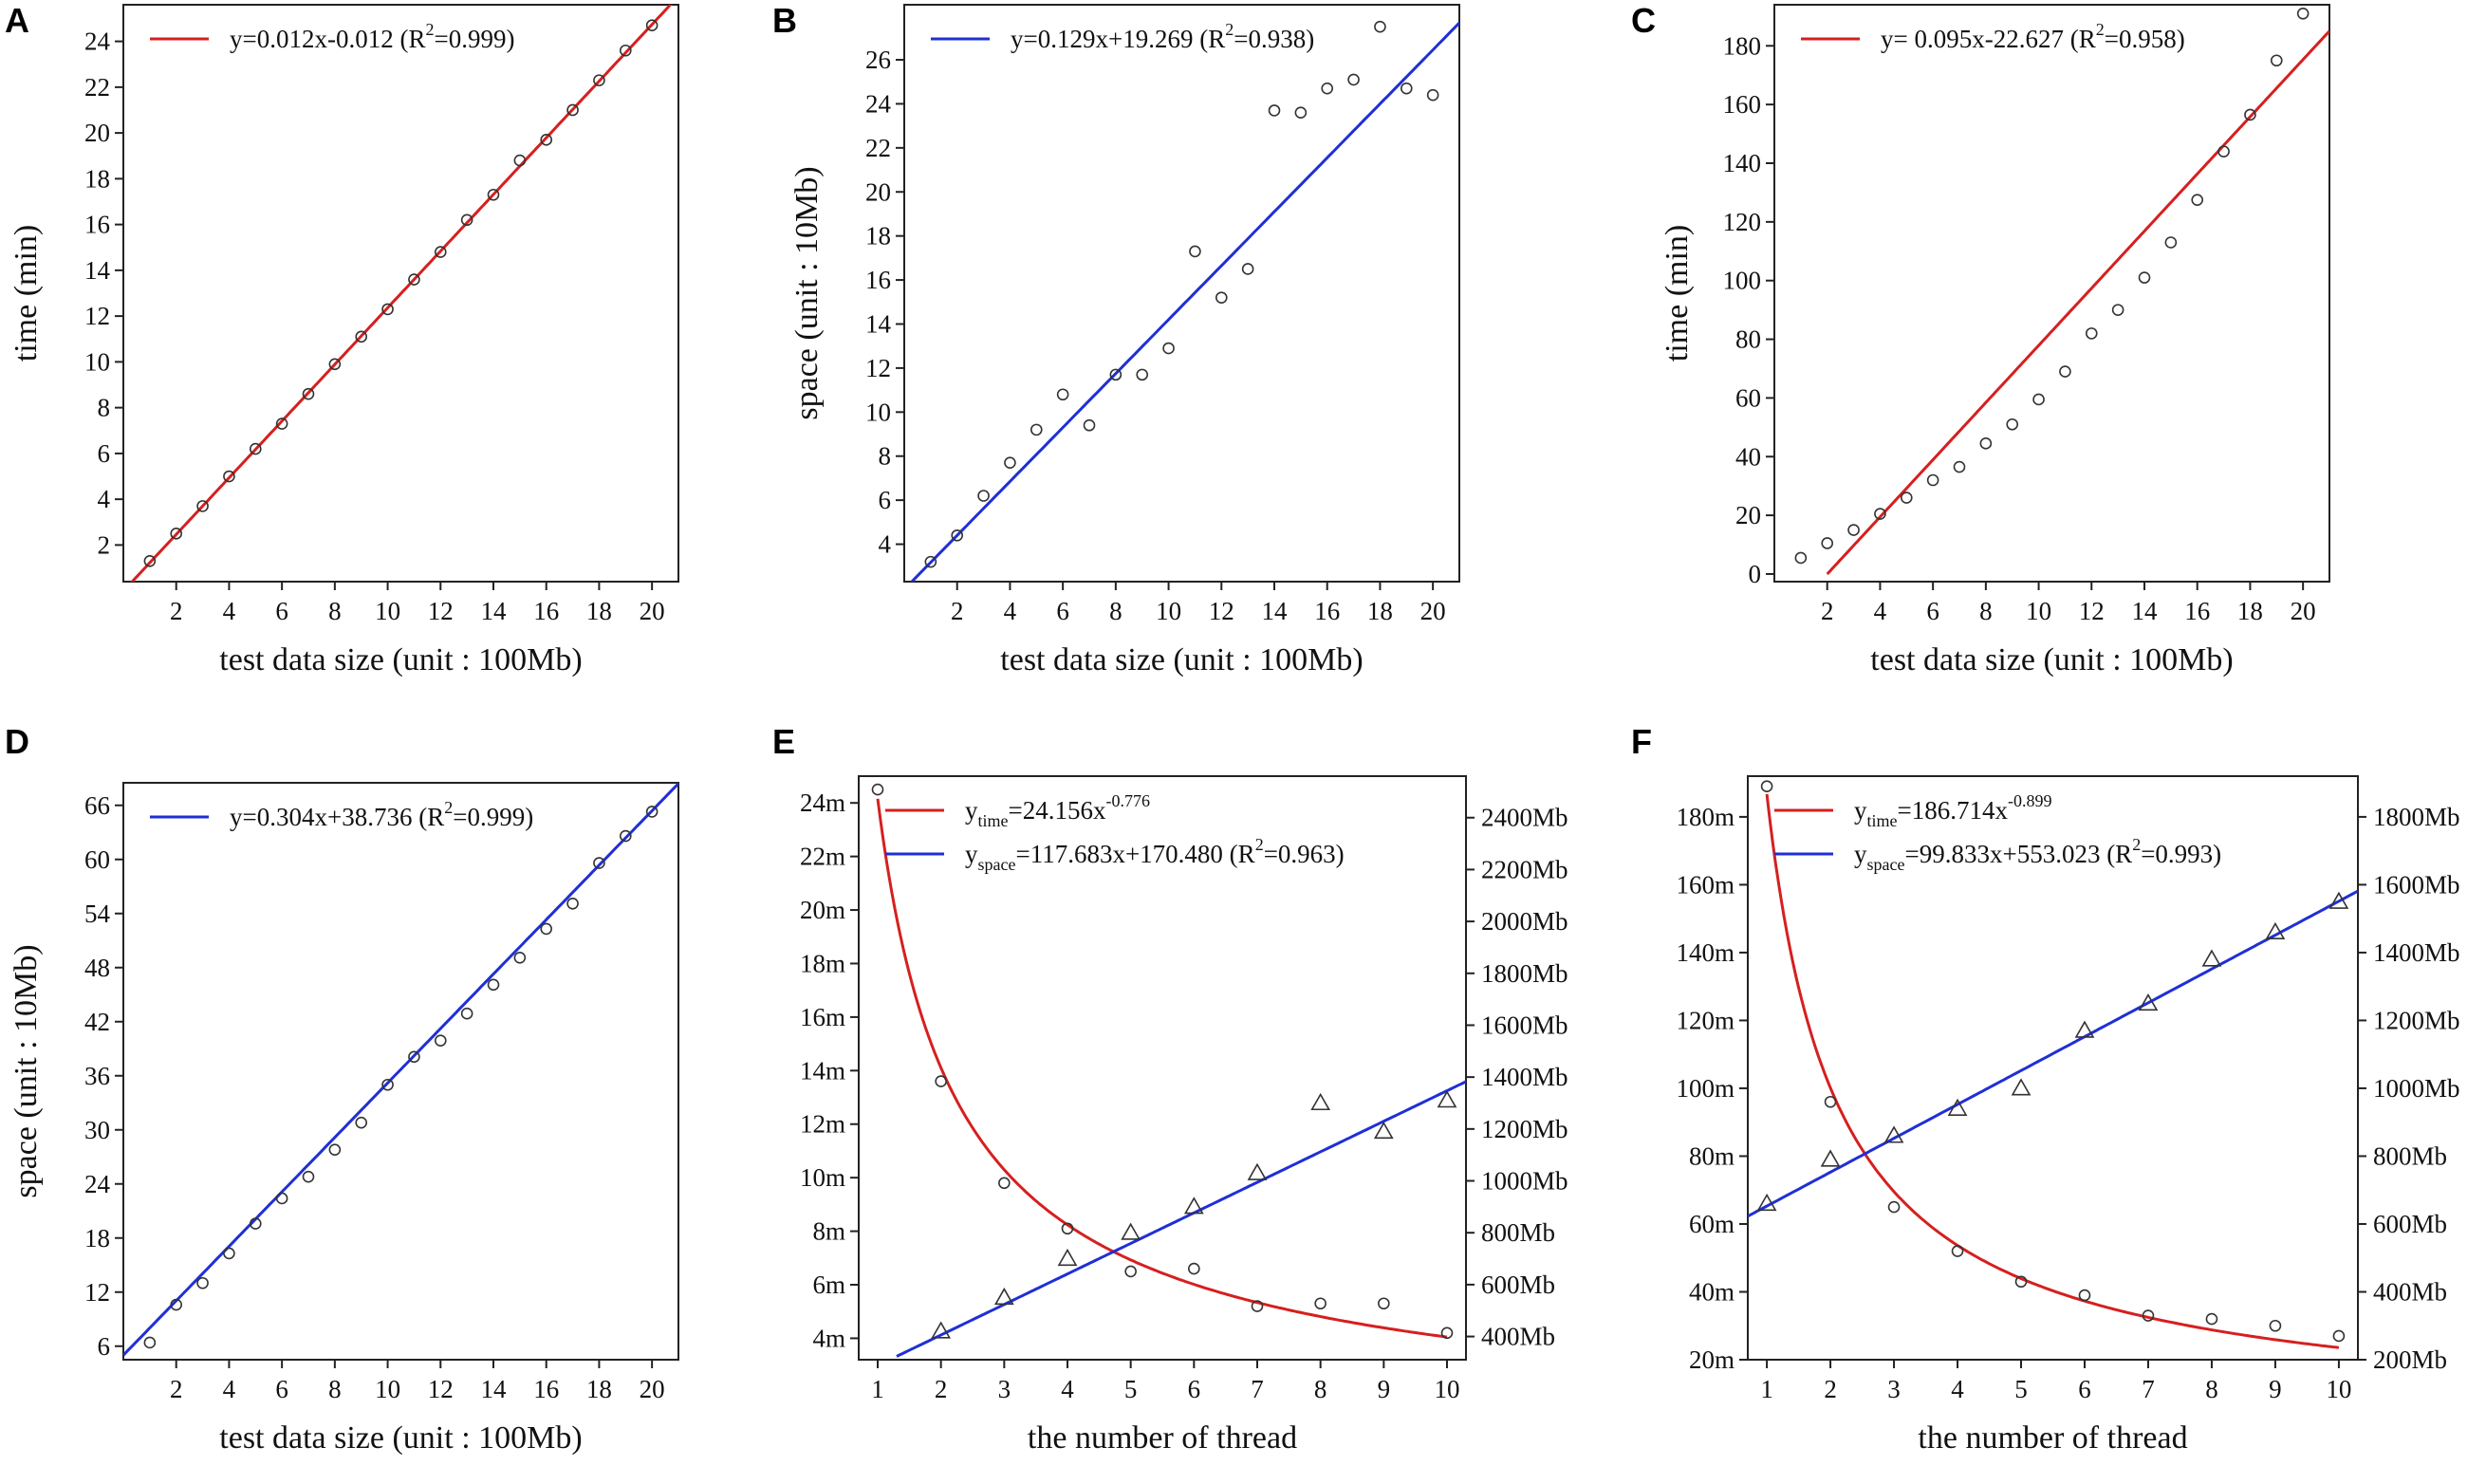 The width and height of the screenshot is (2486, 1484). What do you see at coordinates (1861, 854) in the screenshot?
I see `legend-label: y` at bounding box center [1861, 854].